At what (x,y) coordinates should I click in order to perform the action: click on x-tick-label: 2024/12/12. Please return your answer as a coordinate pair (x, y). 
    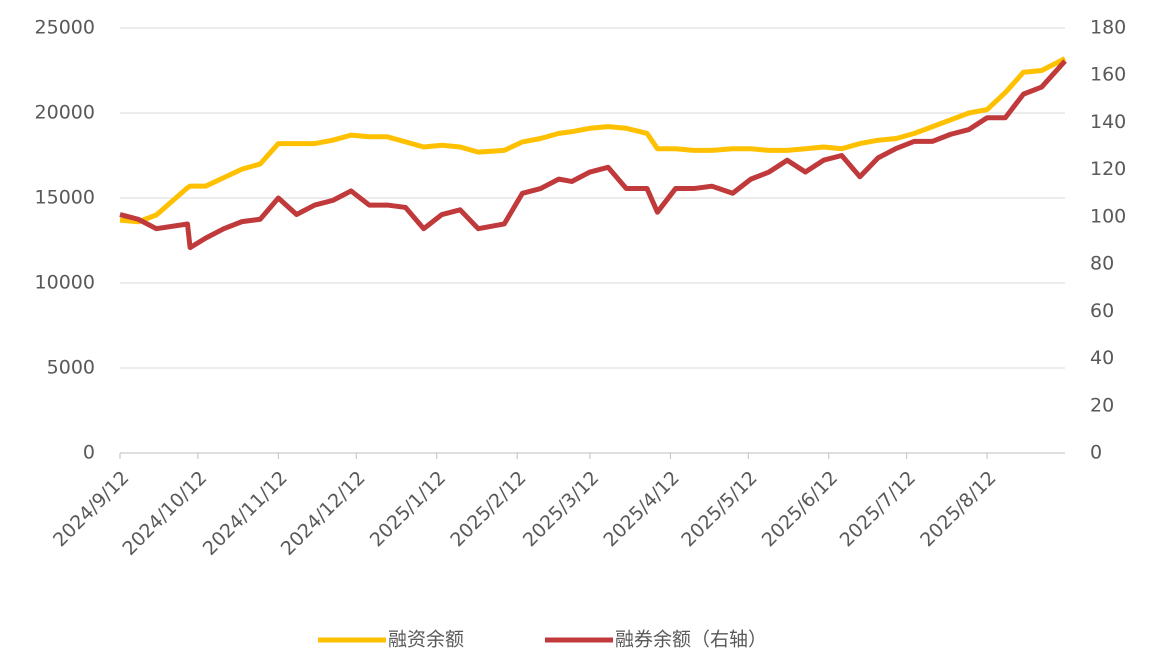
    Looking at the image, I should click on (323, 513).